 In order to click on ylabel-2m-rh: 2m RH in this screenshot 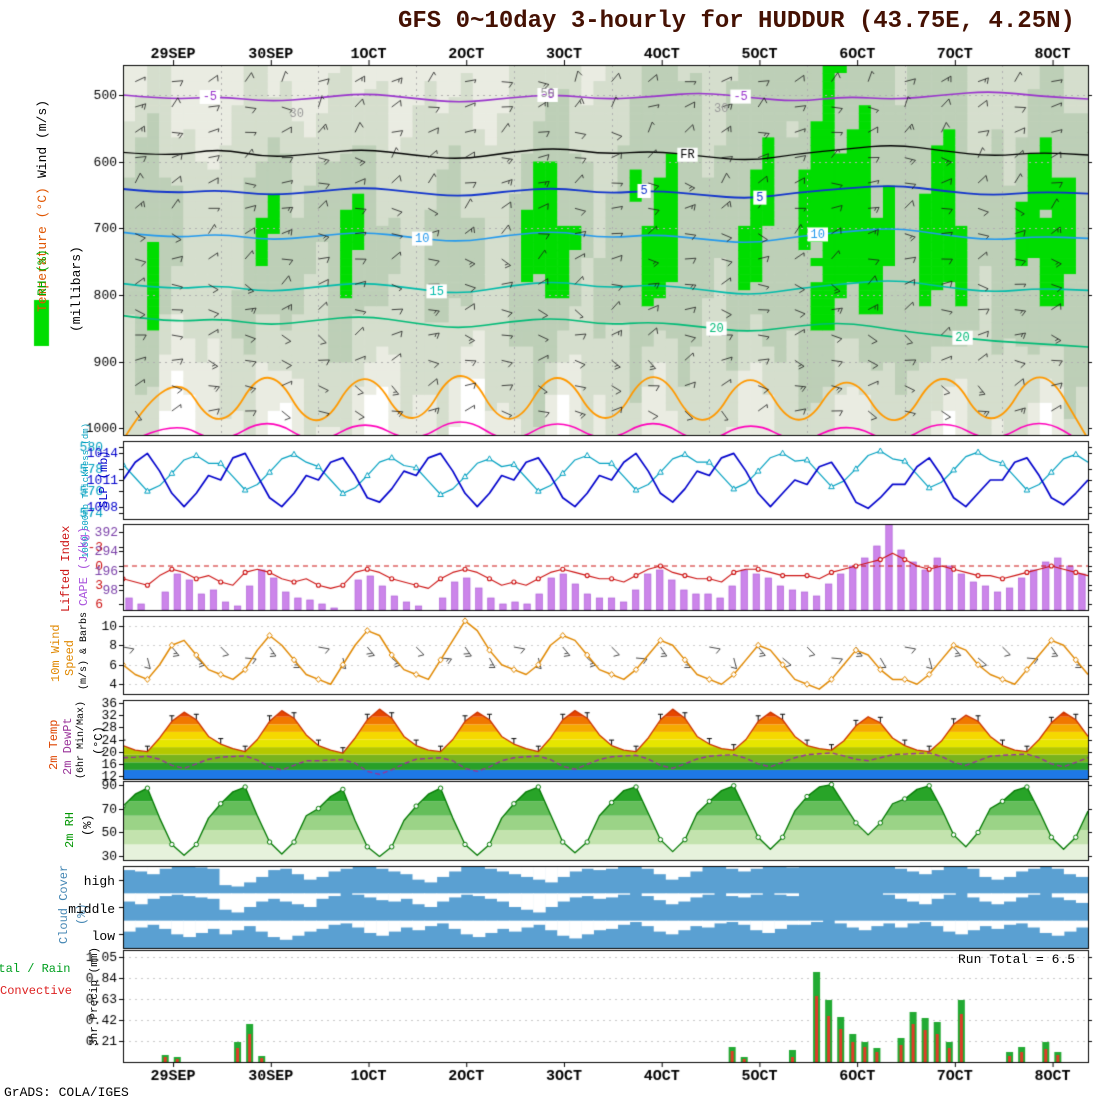, I will do `click(70, 829)`.